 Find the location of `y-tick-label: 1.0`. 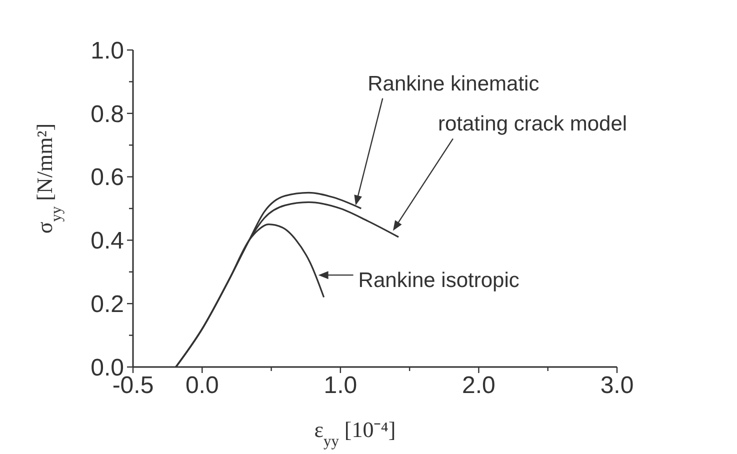

y-tick-label: 1.0 is located at coordinates (107, 50).